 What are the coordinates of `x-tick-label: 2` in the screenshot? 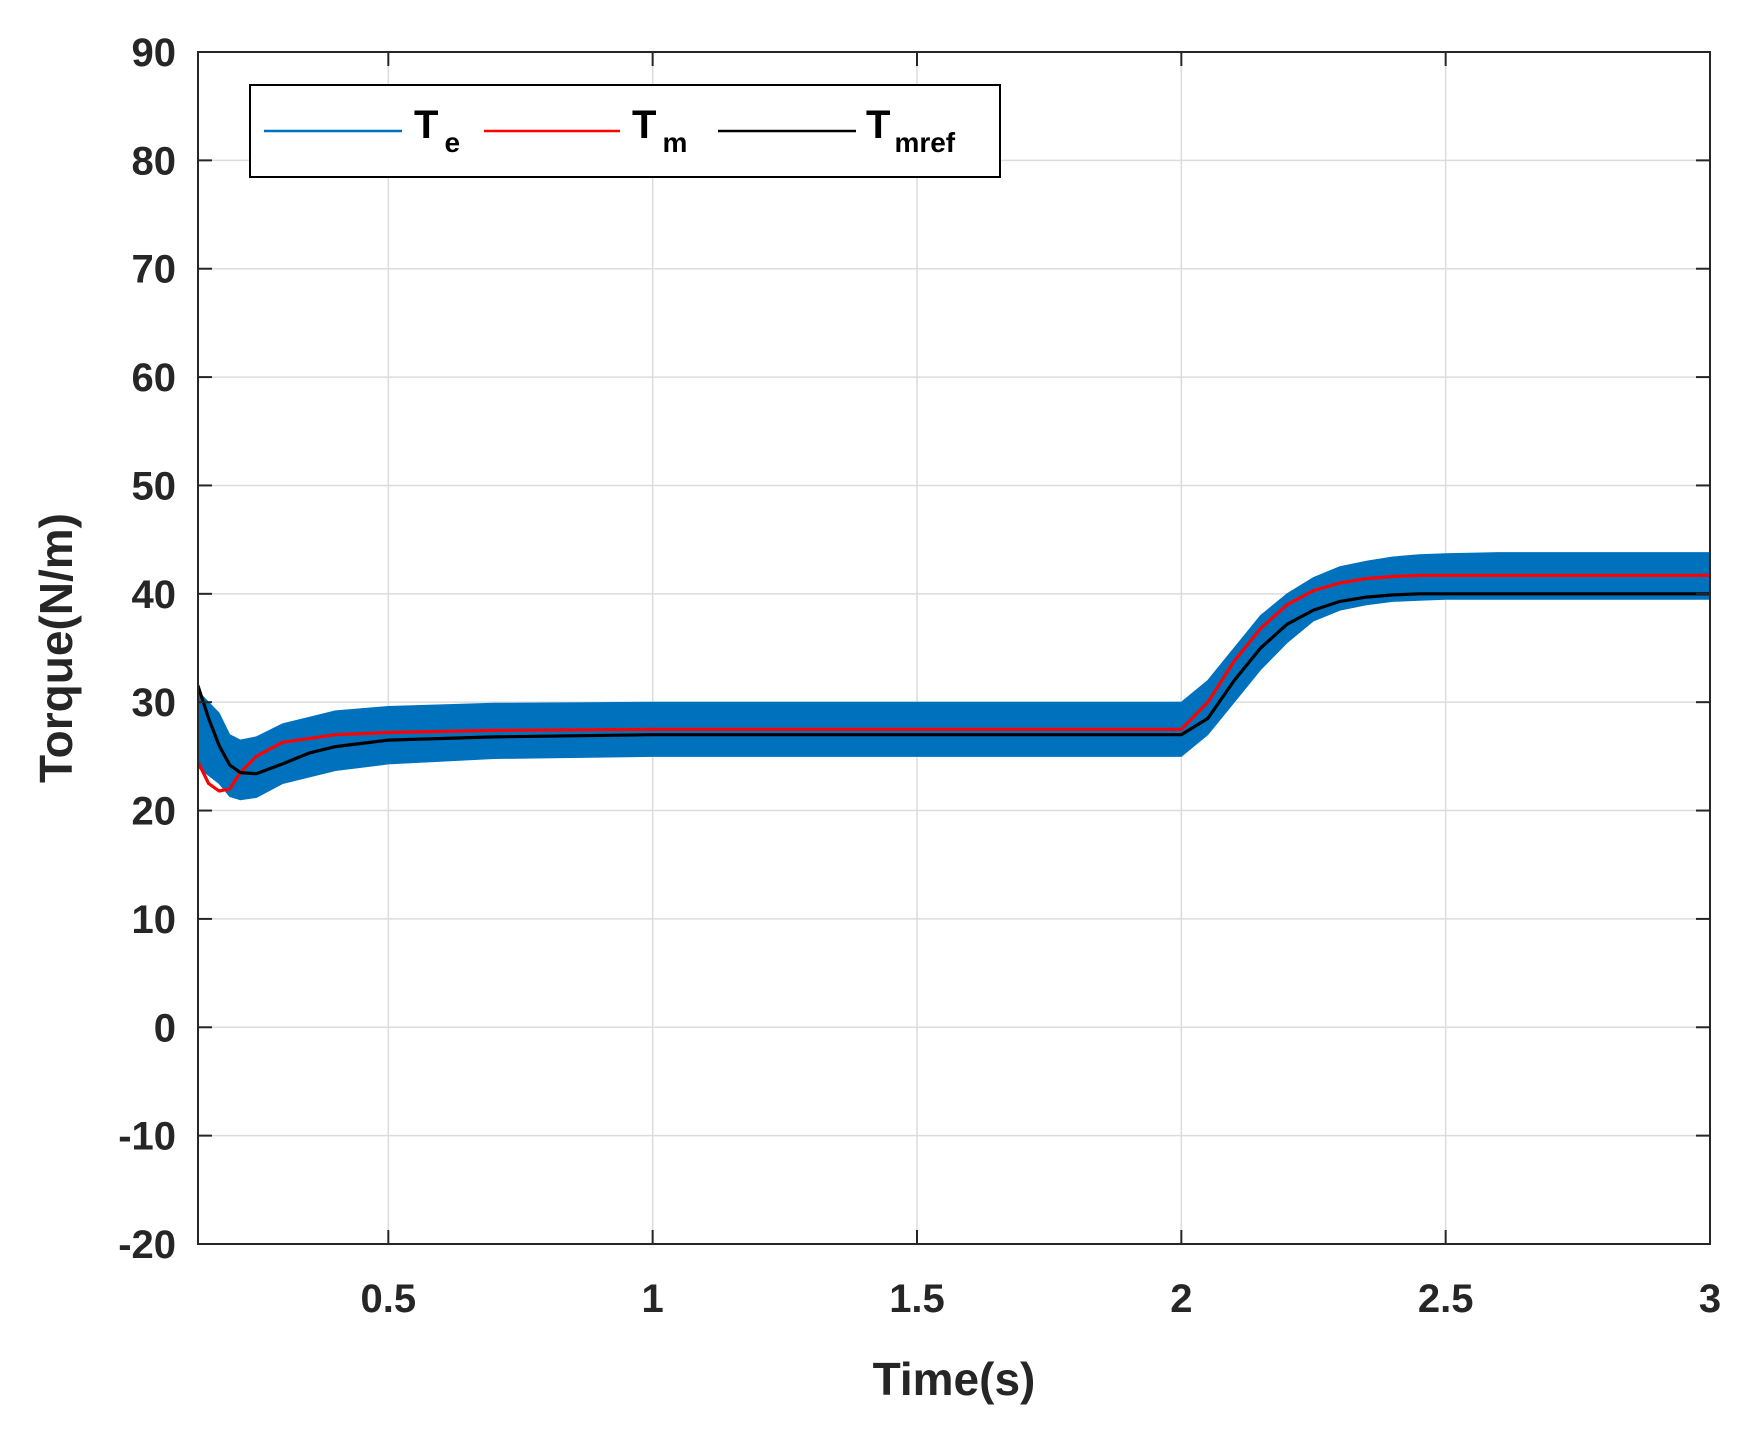 It's located at (1181, 1299).